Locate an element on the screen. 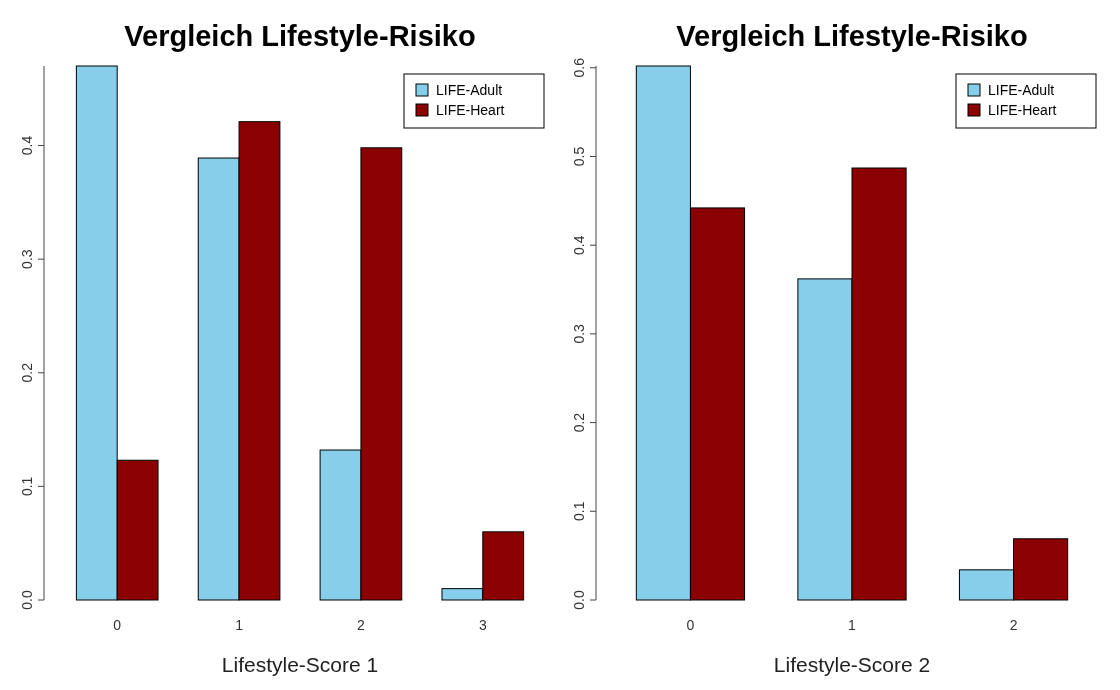 This screenshot has width=1120, height=690. y-tick-label: 0.5 is located at coordinates (579, 156).